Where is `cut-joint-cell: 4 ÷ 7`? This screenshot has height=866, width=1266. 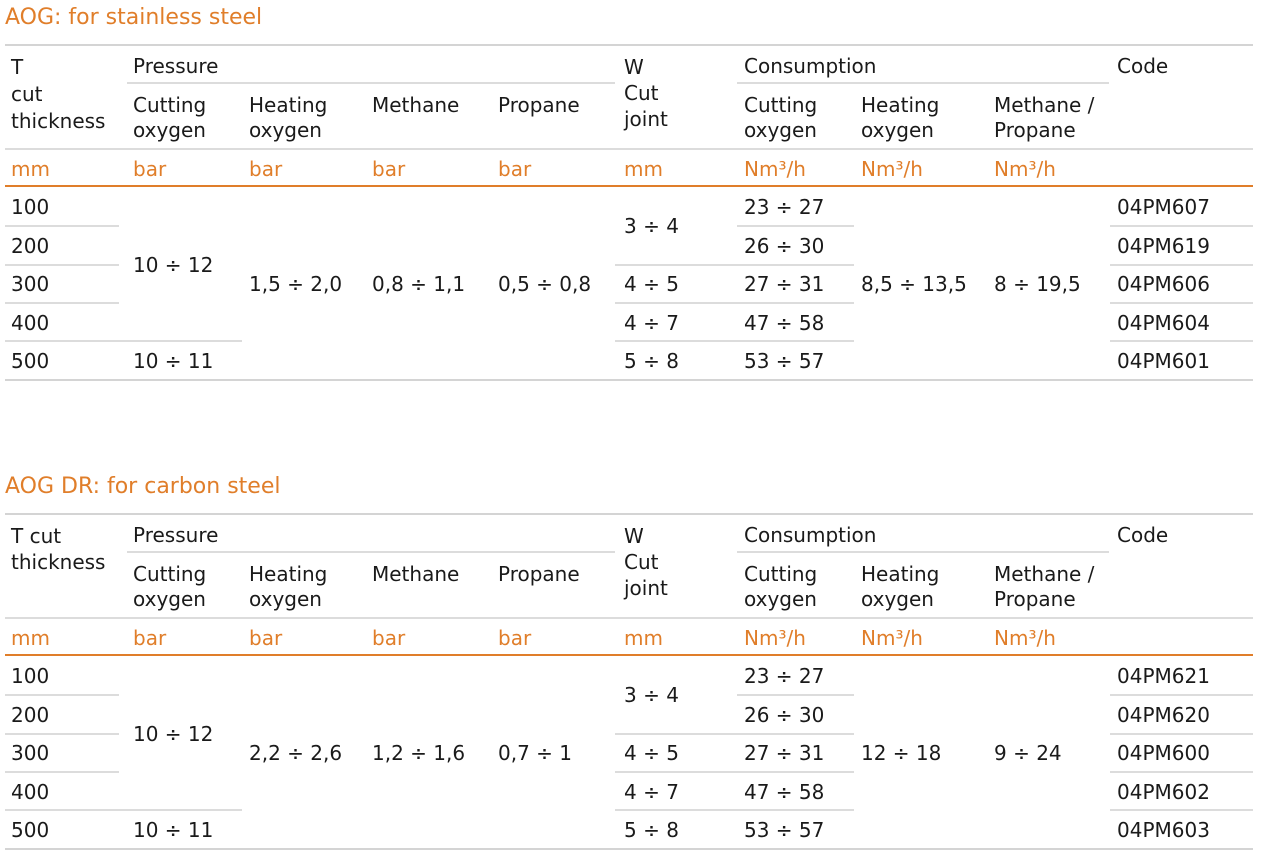
cut-joint-cell: 4 ÷ 7 is located at coordinates (651, 792).